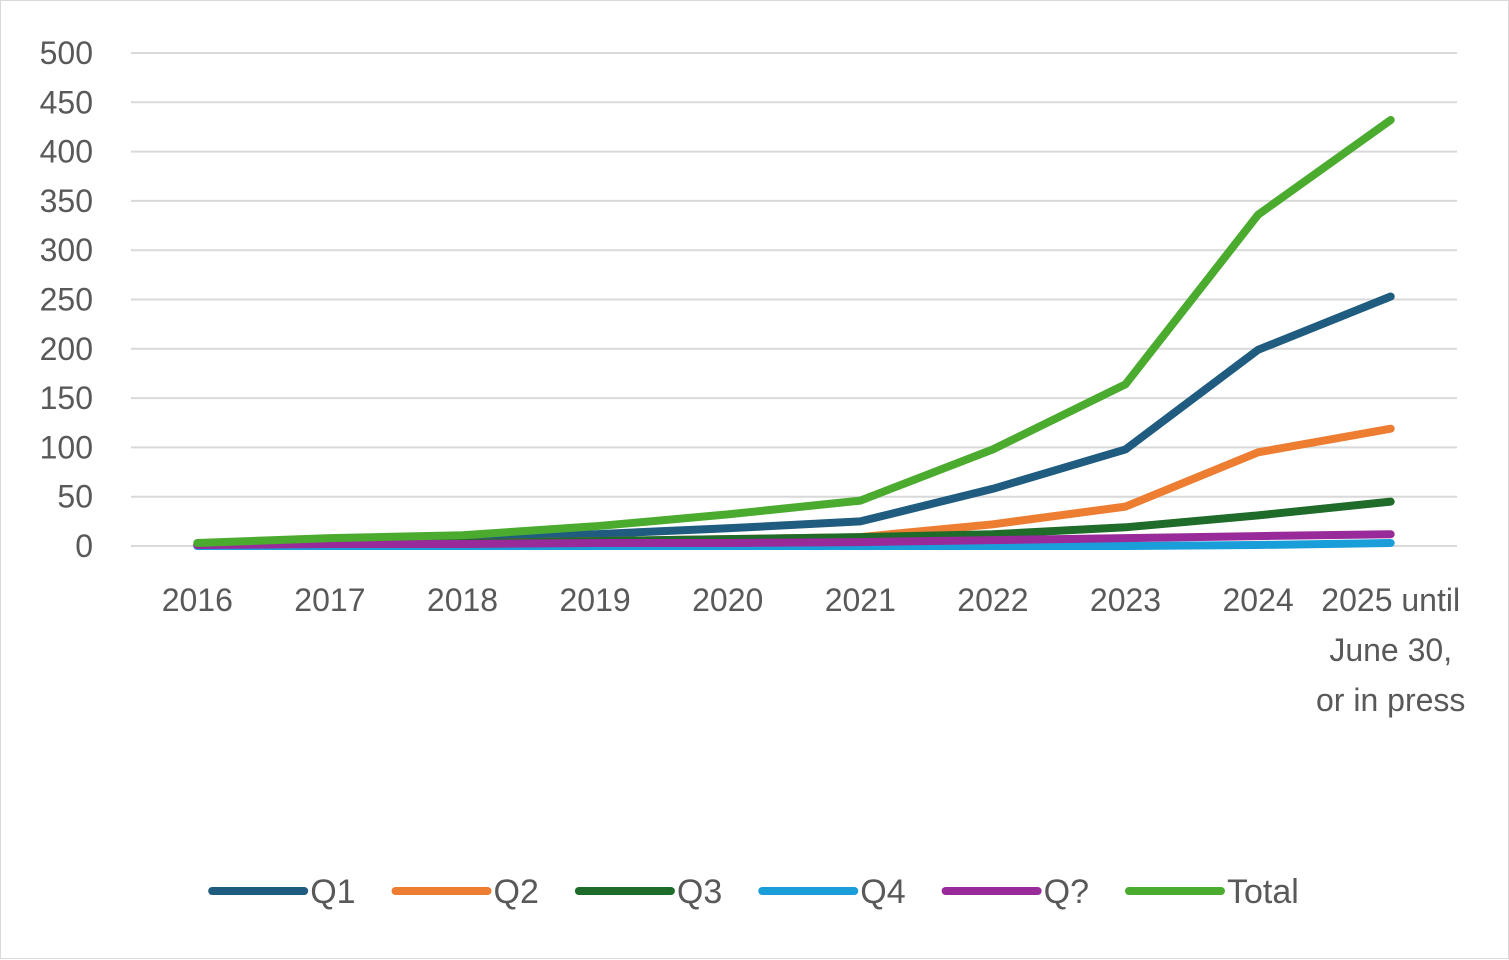 Image resolution: width=1509 pixels, height=960 pixels. Describe the element at coordinates (66, 201) in the screenshot. I see `y-tick-label: 350` at that location.